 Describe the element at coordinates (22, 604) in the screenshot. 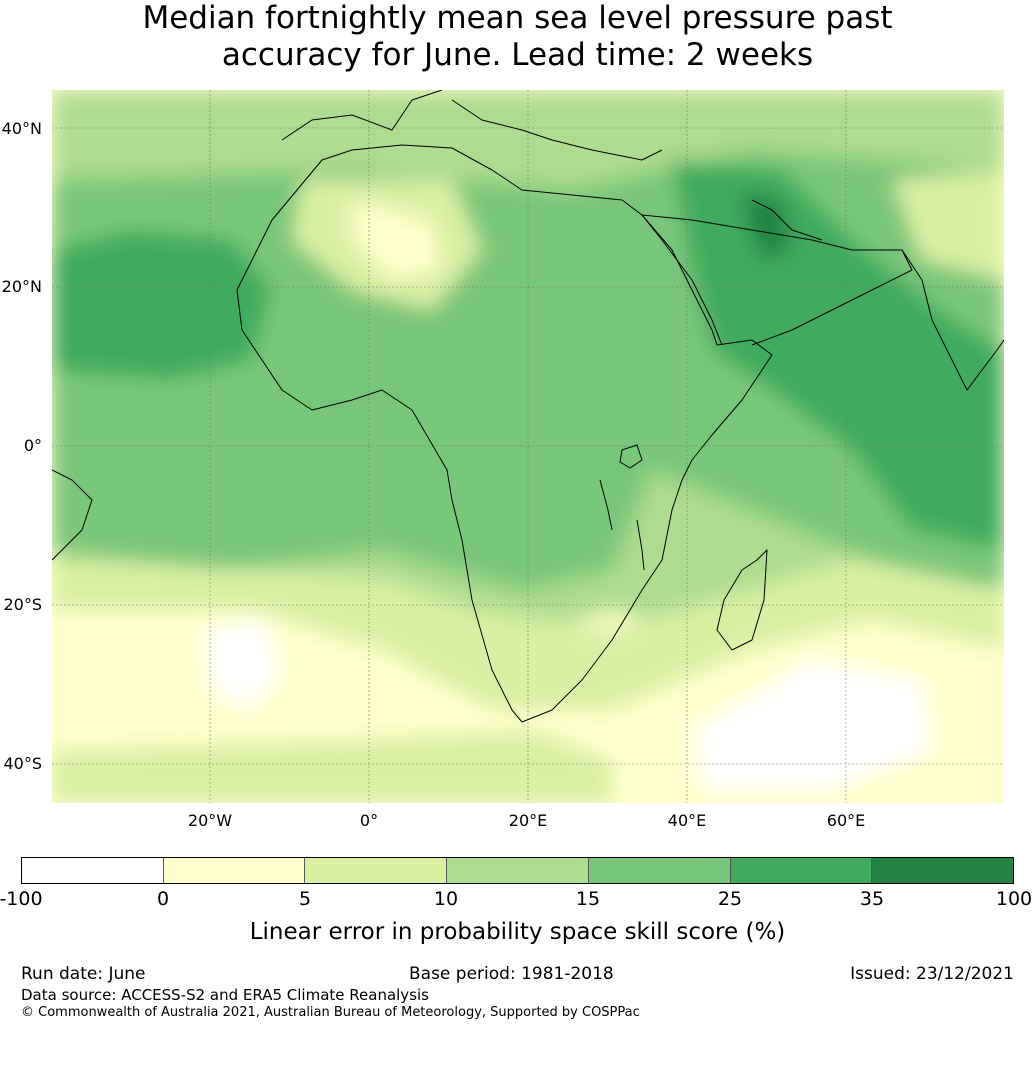

I see `lat-label-20s: 20°S` at that location.